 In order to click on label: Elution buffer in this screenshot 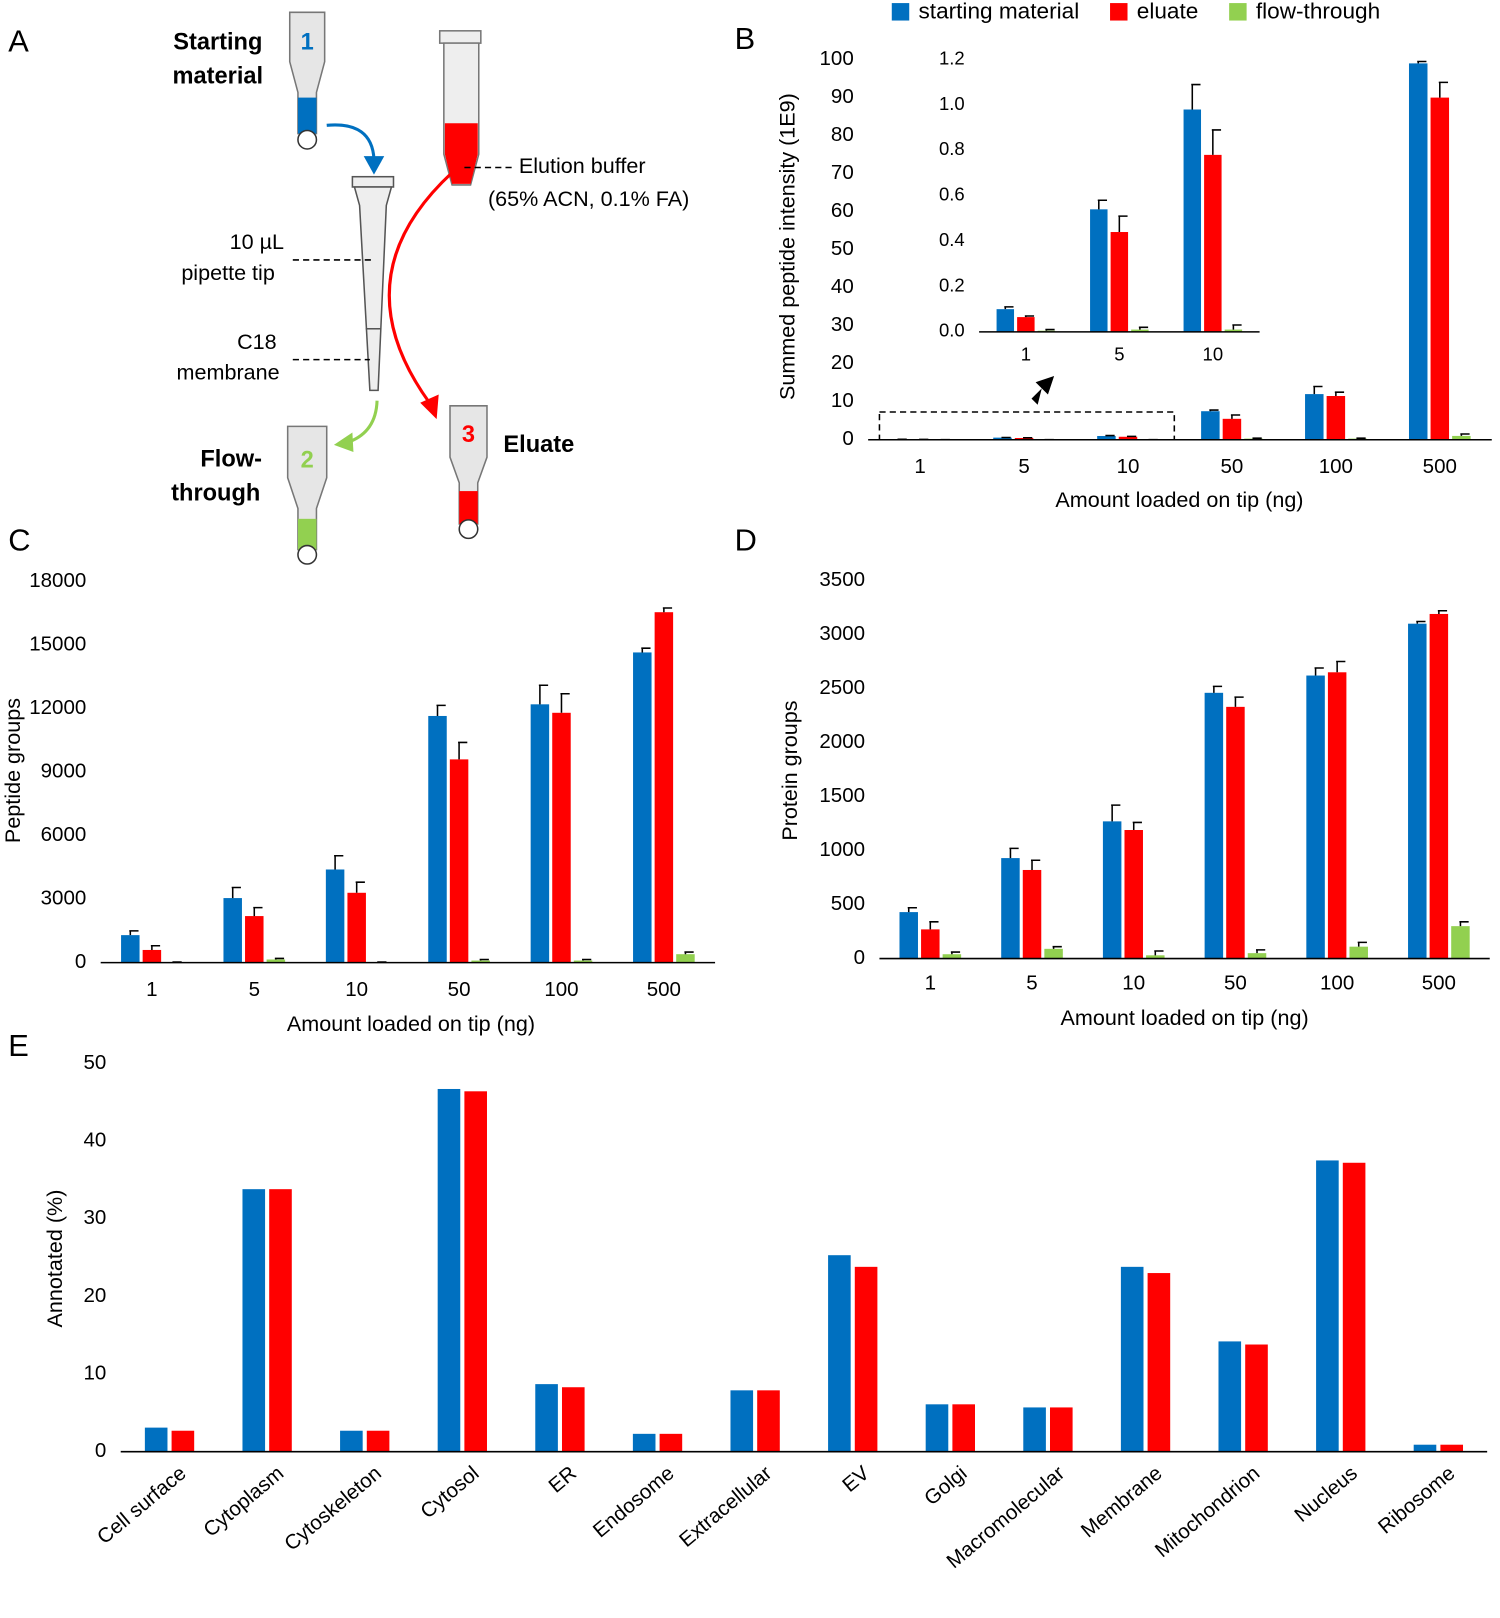, I will do `click(582, 165)`.